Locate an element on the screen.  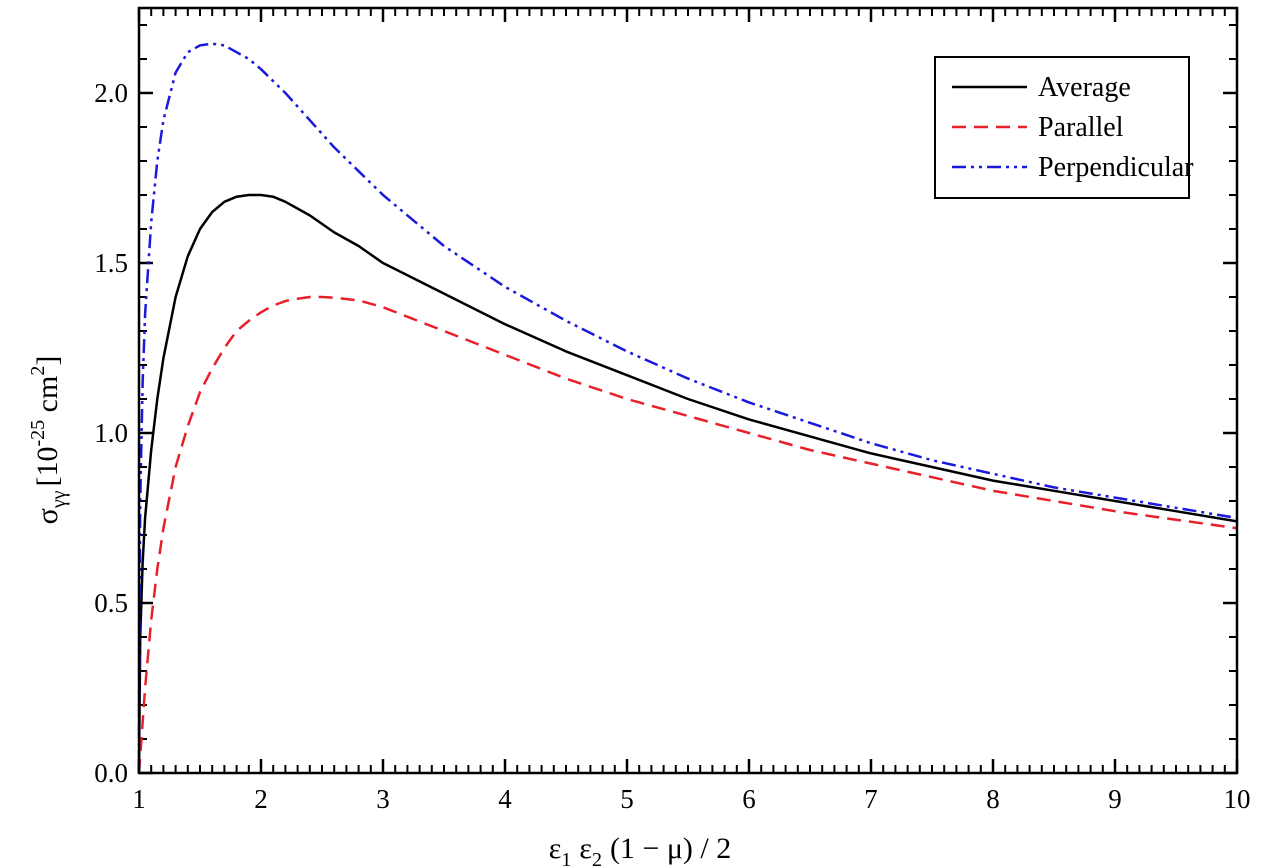
x-tick-label: 5 is located at coordinates (627, 799).